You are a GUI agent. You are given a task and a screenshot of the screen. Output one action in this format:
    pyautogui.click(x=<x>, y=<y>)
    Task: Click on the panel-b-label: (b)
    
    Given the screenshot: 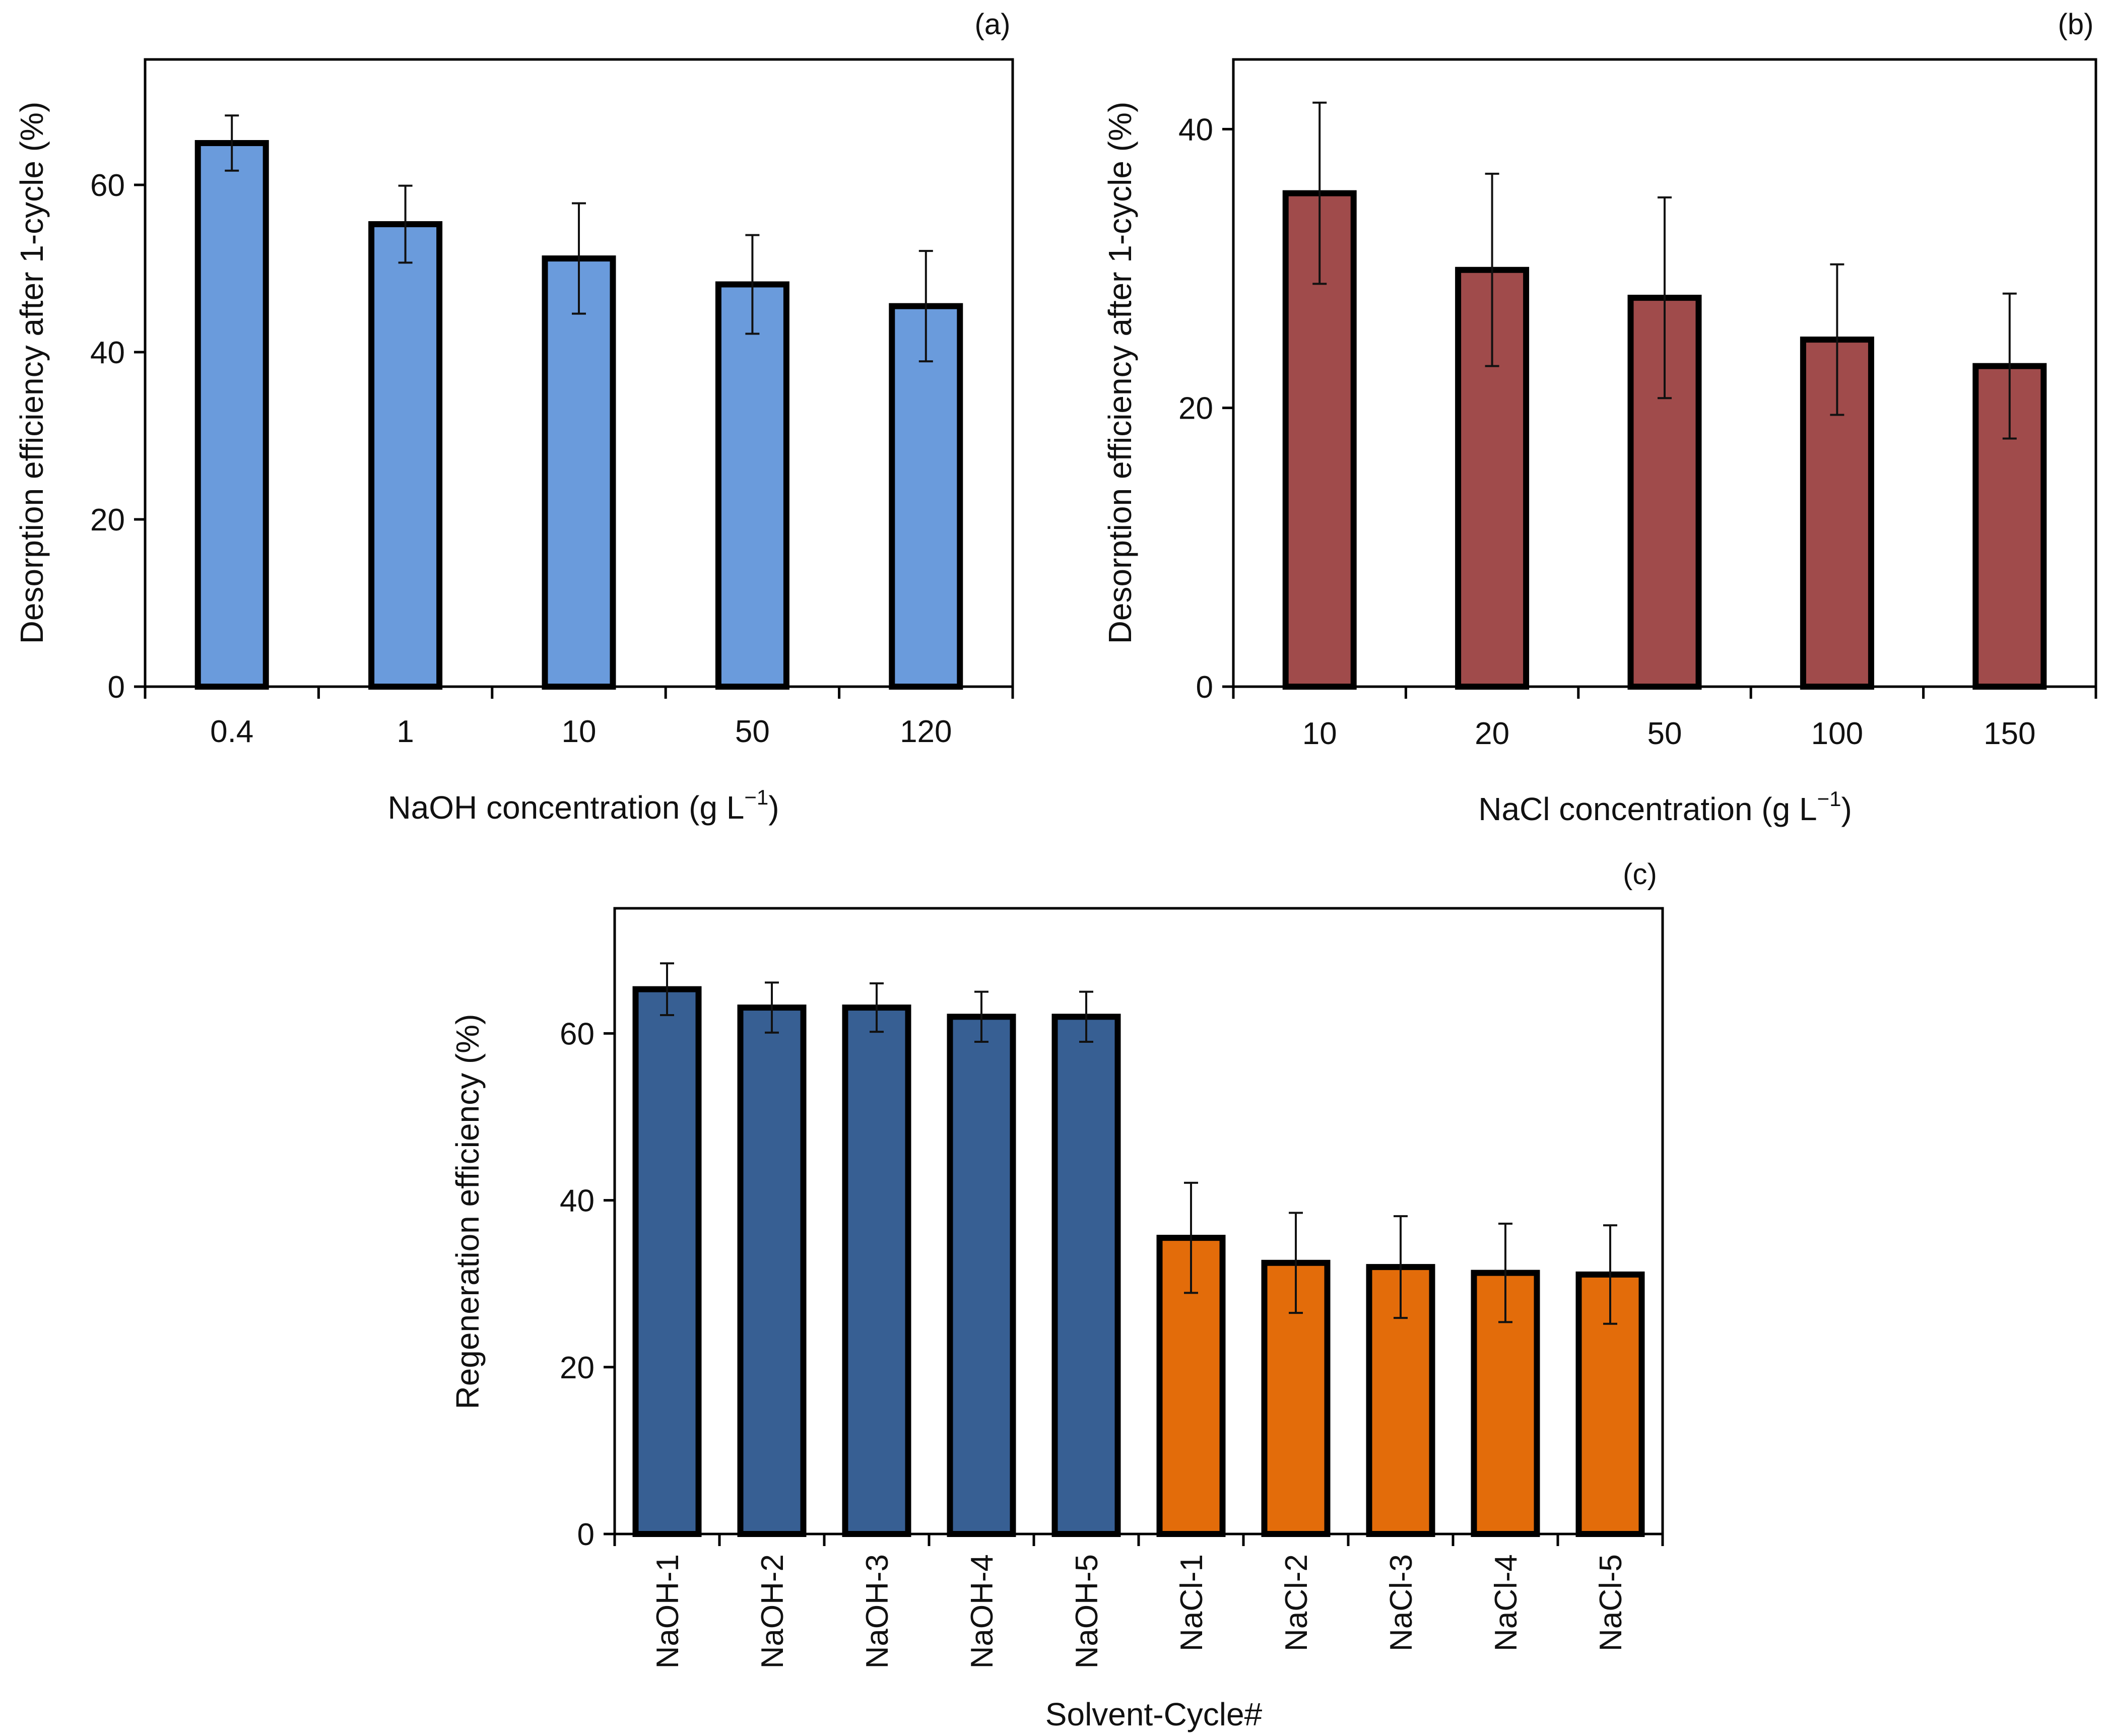 What is the action you would take?
    pyautogui.click(x=2076, y=24)
    